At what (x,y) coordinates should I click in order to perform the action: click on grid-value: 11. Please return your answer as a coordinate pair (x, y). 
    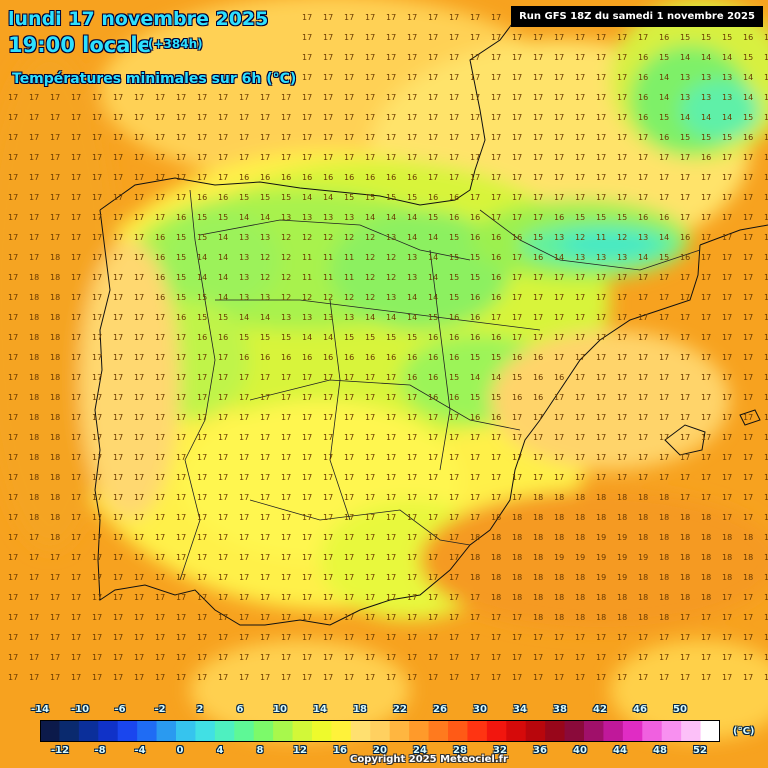
    Looking at the image, I should click on (601, 237).